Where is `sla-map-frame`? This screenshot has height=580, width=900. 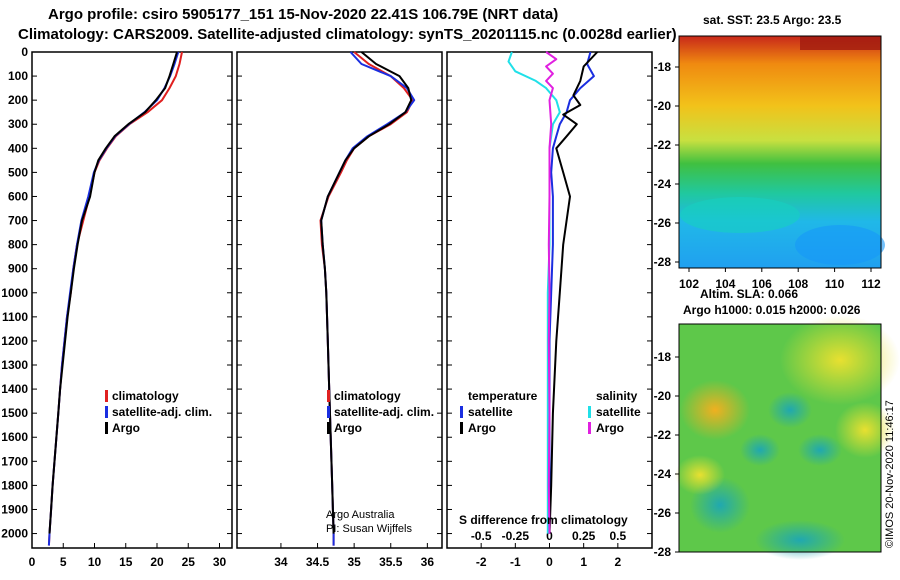 sla-map-frame is located at coordinates (780, 438).